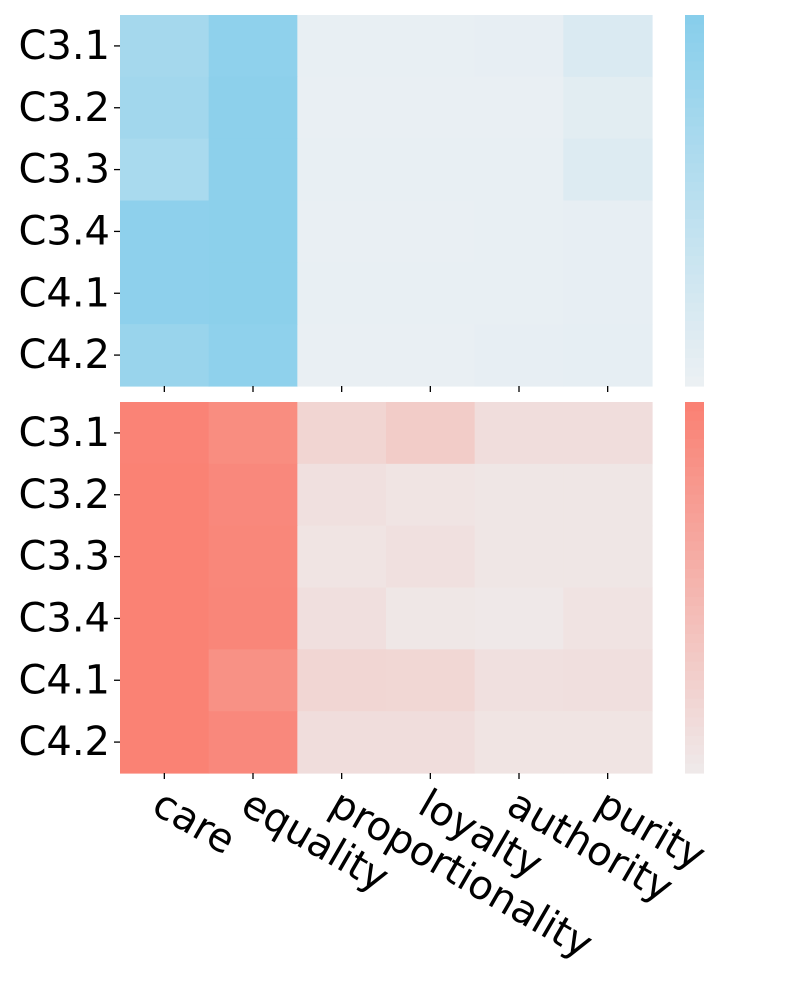 The image size is (800, 1000). I want to click on heatmap-cell-C4-1-care, so click(165, 680).